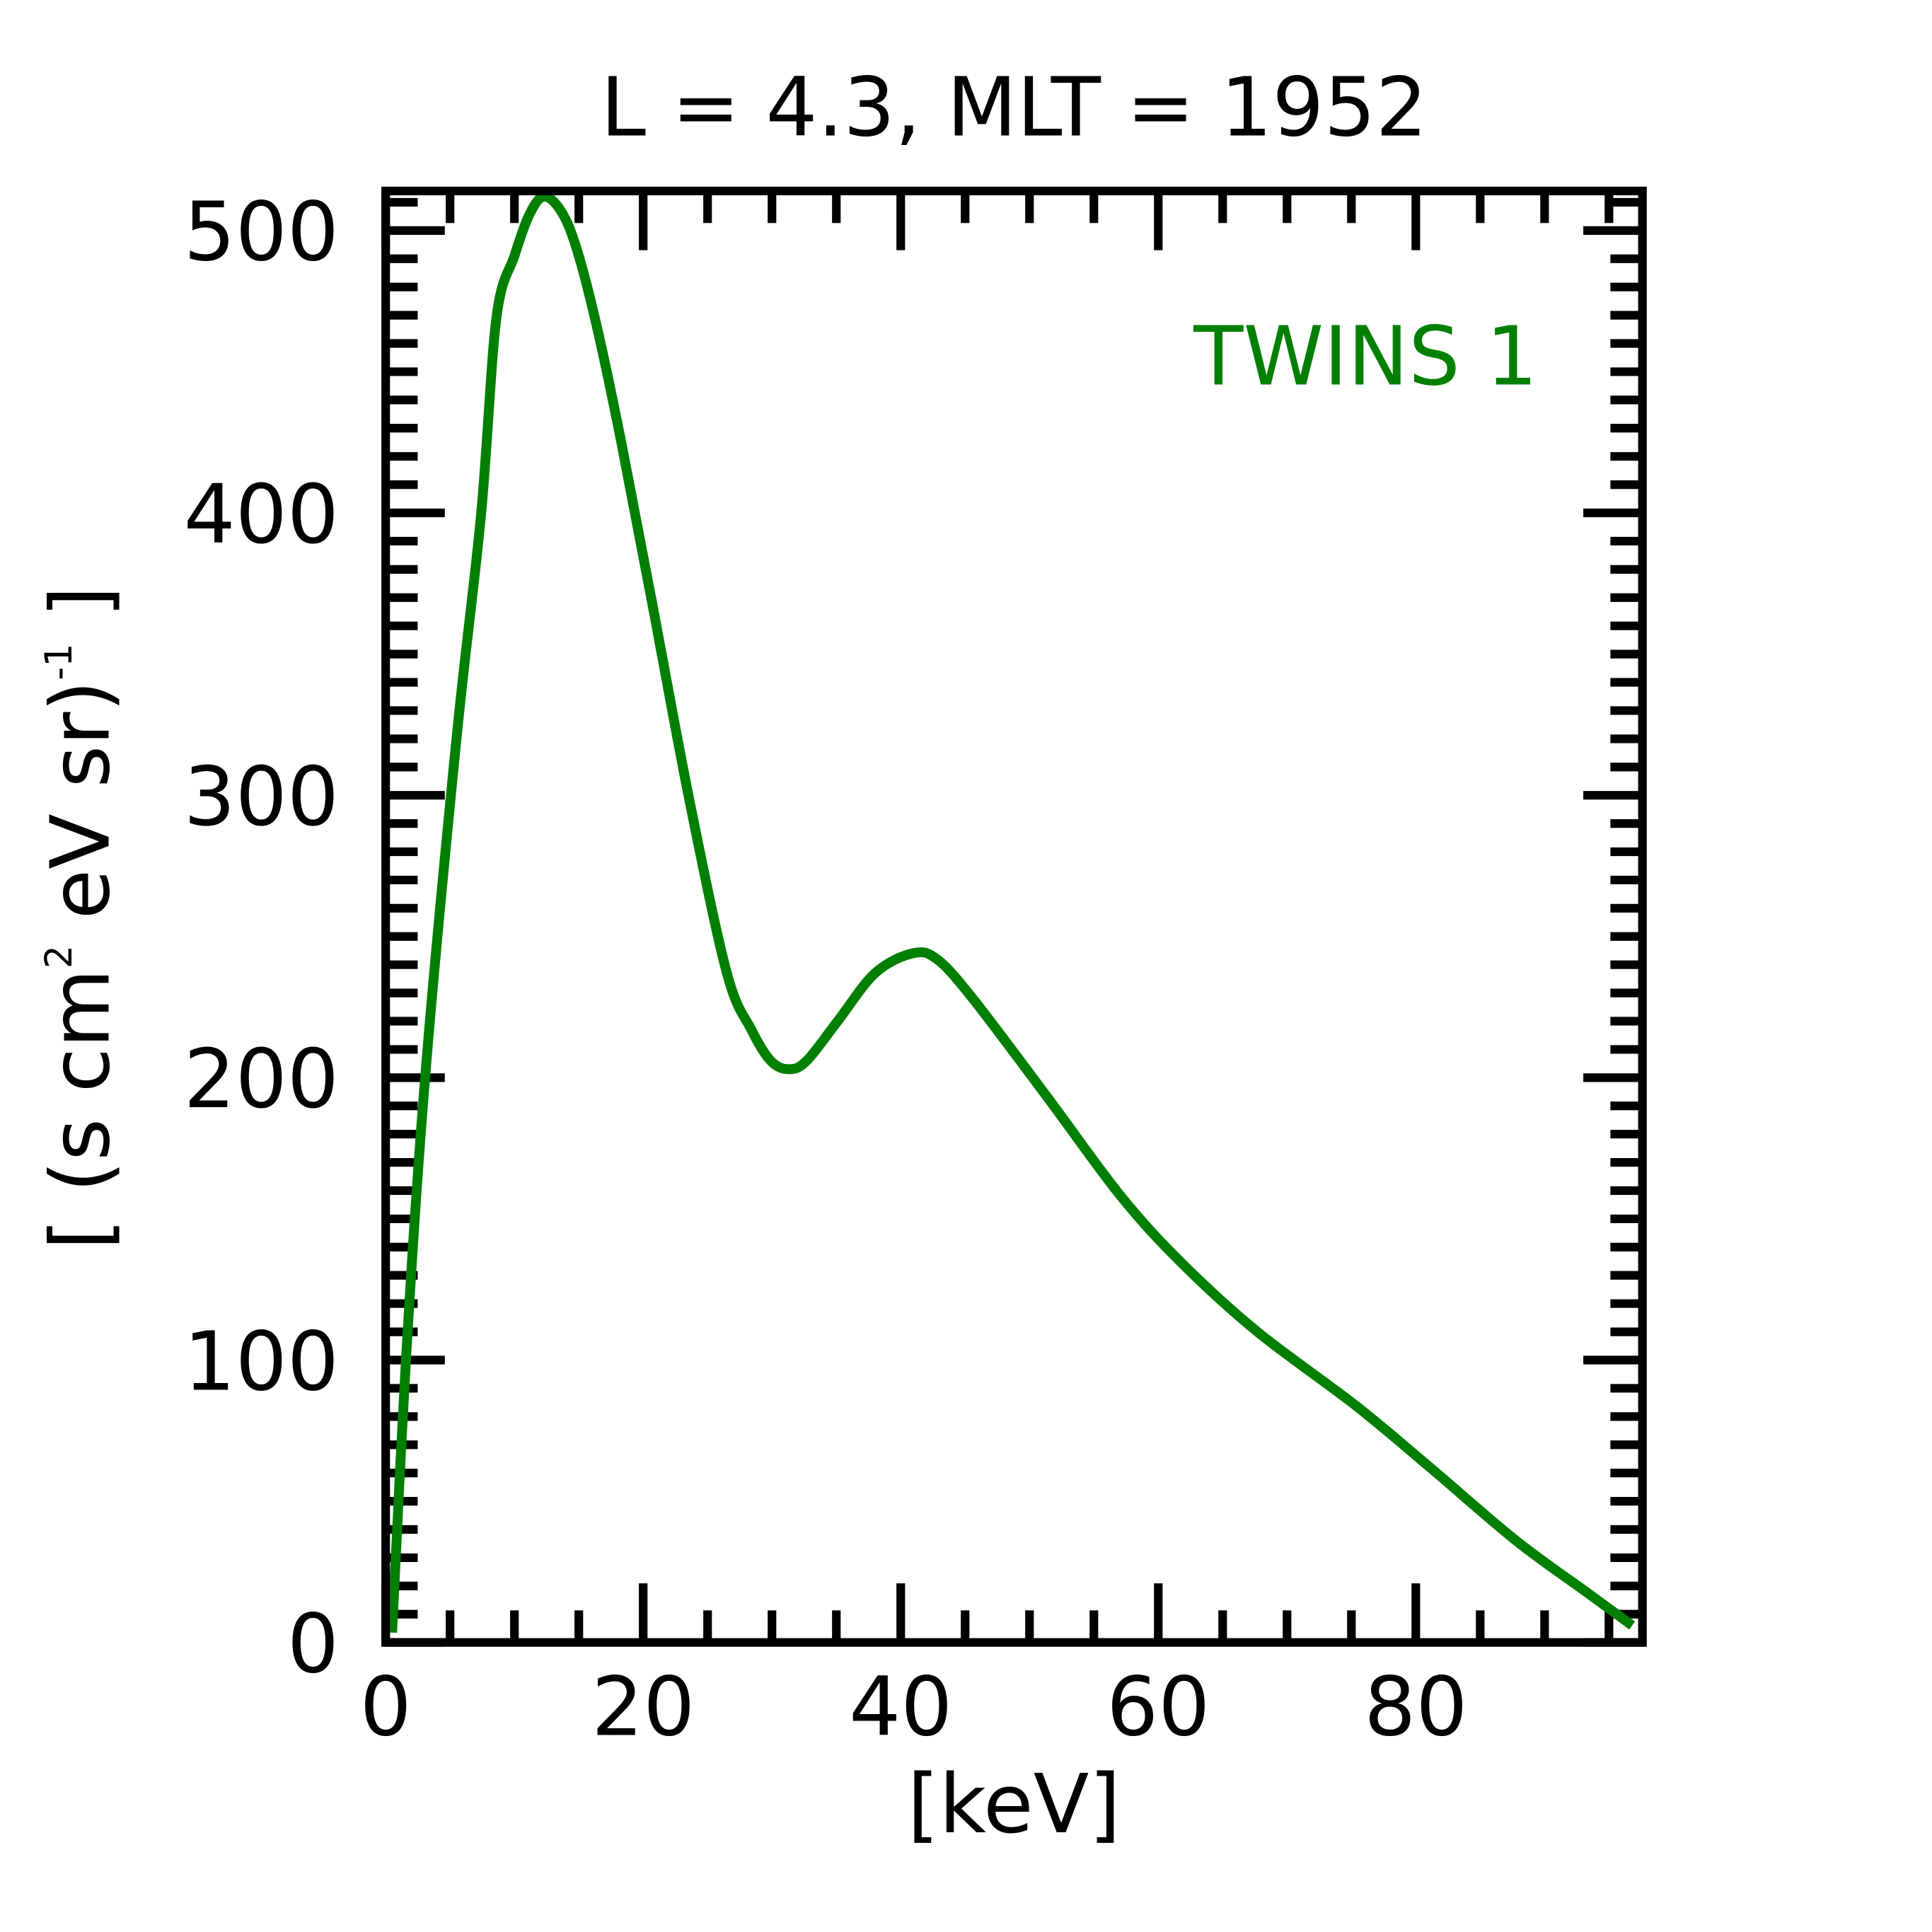 This screenshot has height=1932, width=1932. I want to click on x-tick-label: 40, so click(900, 1707).